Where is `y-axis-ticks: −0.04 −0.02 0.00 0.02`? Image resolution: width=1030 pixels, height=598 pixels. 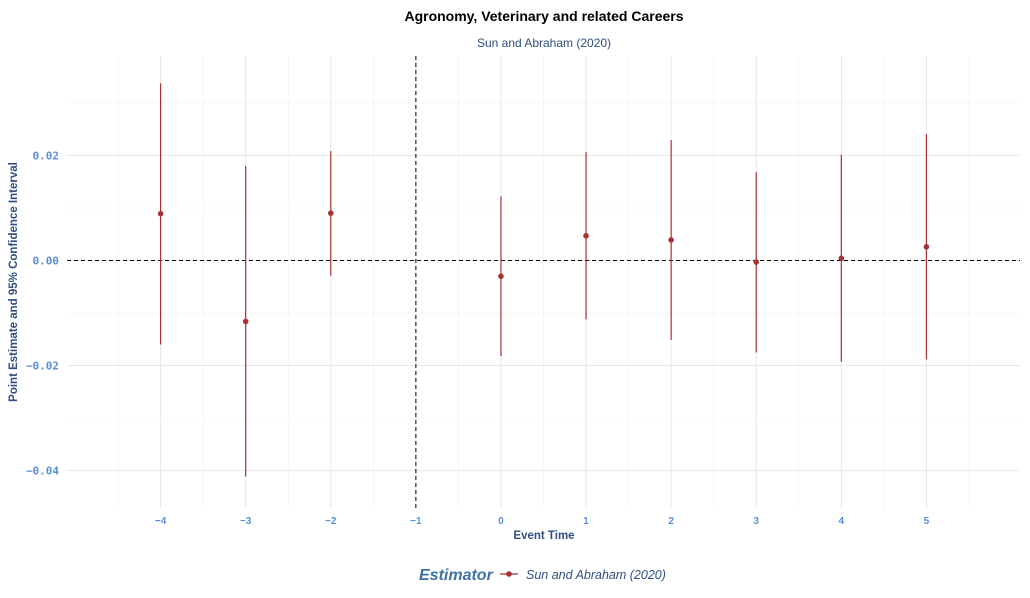
y-axis-ticks: −0.04 −0.02 0.00 0.02 is located at coordinates (42, 313).